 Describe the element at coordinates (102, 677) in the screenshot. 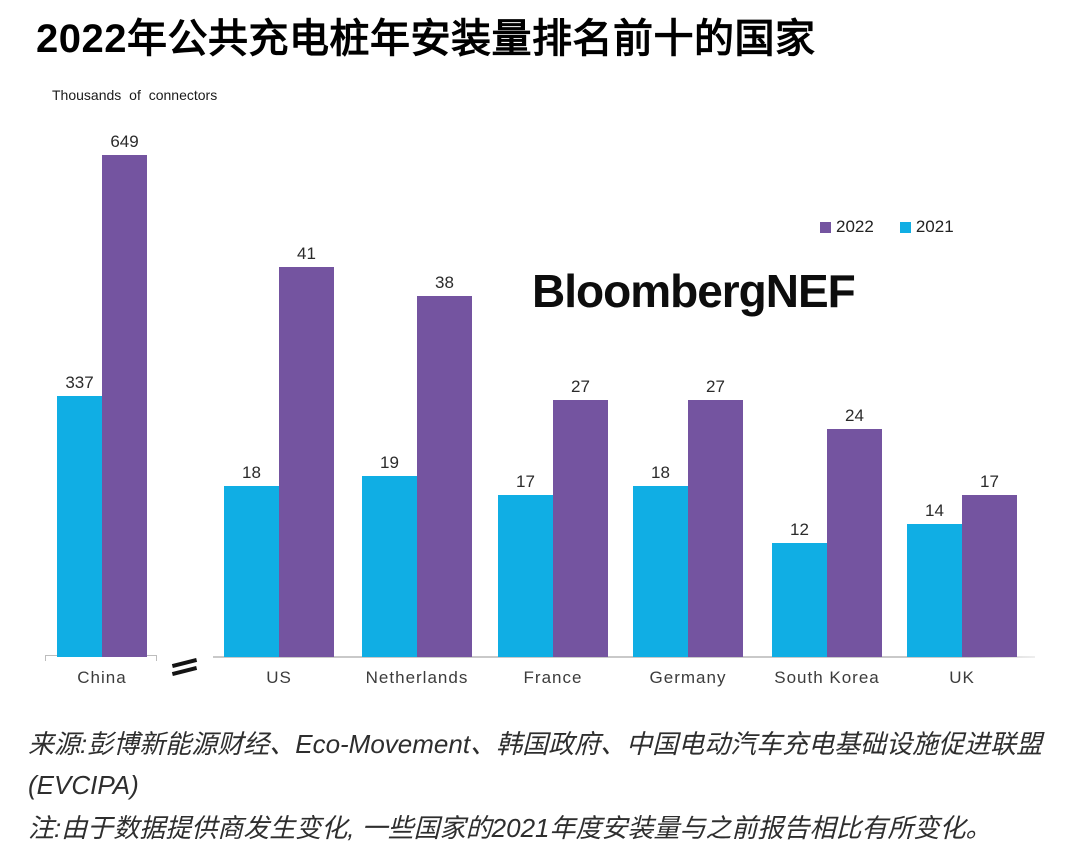

I see `category-label-china: China` at that location.